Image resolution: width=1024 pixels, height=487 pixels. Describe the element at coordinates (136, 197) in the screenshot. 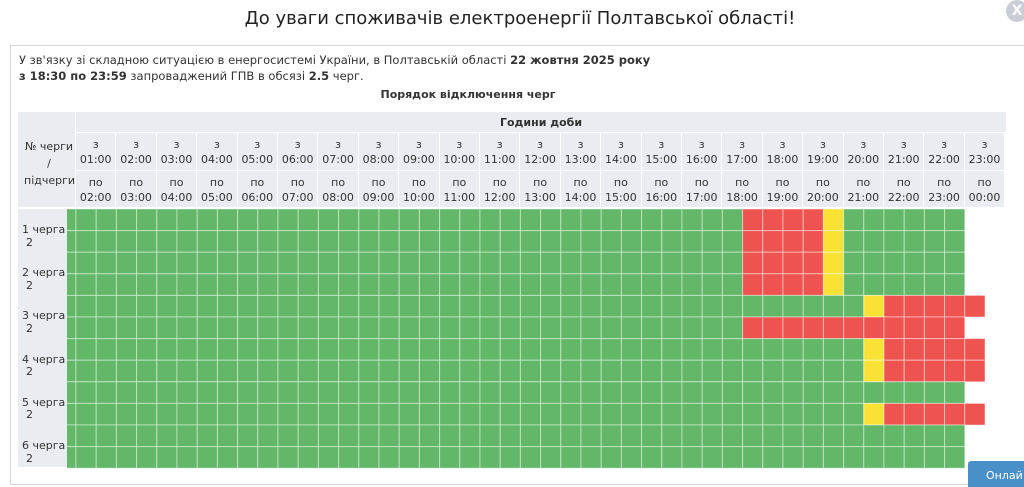

I see `hour-text: 03:00` at that location.